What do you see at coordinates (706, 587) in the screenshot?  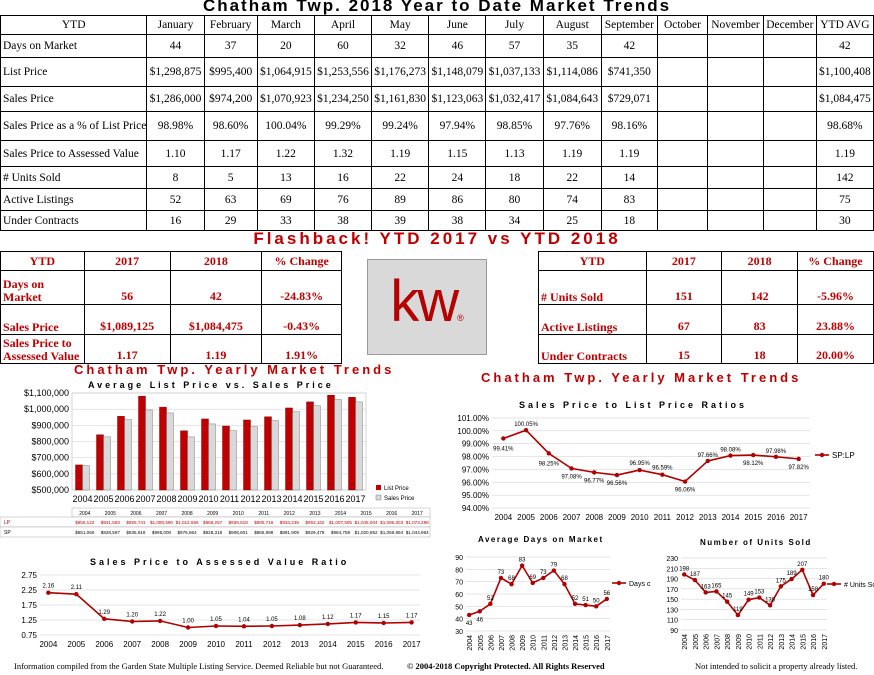 I see `data-label: 163` at bounding box center [706, 587].